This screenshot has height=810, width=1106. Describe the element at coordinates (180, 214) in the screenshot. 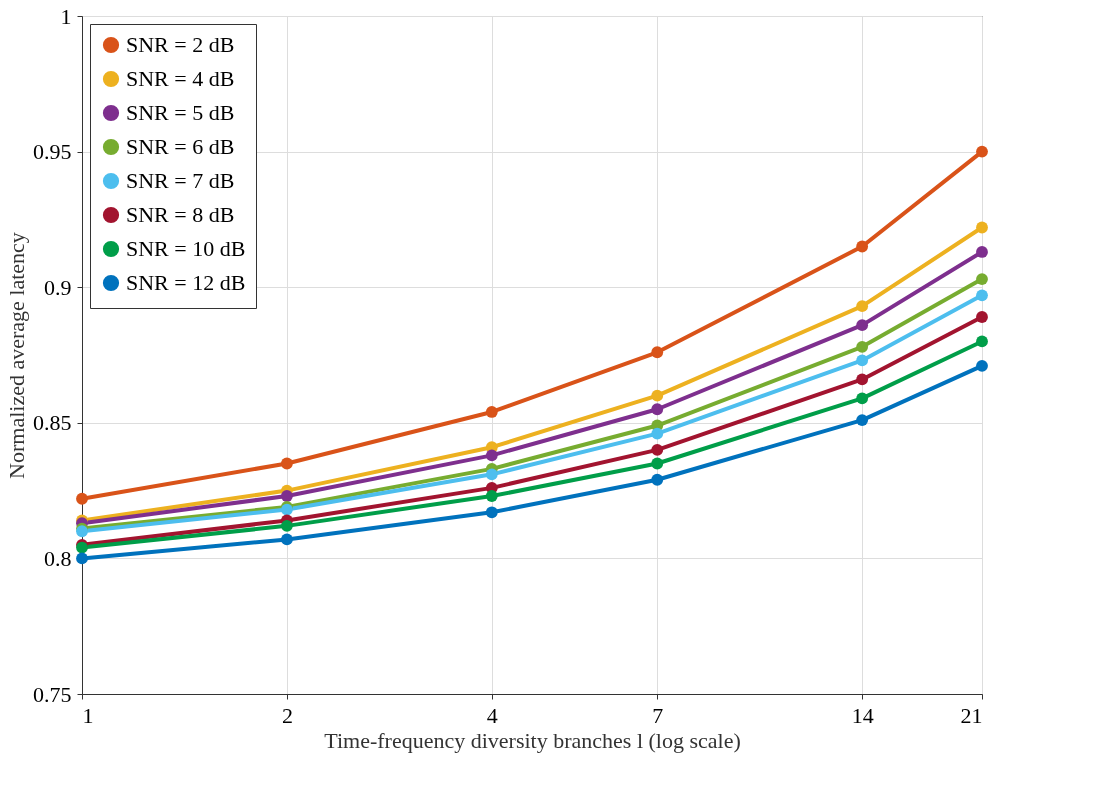

I see `legend-label: SNR = 8 dB` at that location.